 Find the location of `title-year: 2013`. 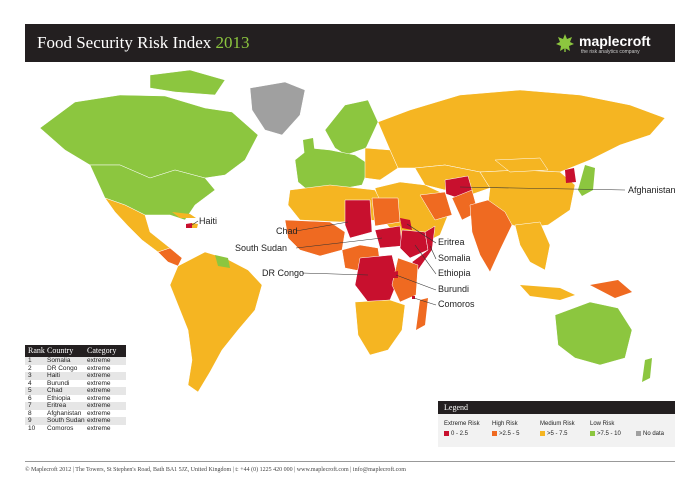

title-year: 2013 is located at coordinates (232, 42).